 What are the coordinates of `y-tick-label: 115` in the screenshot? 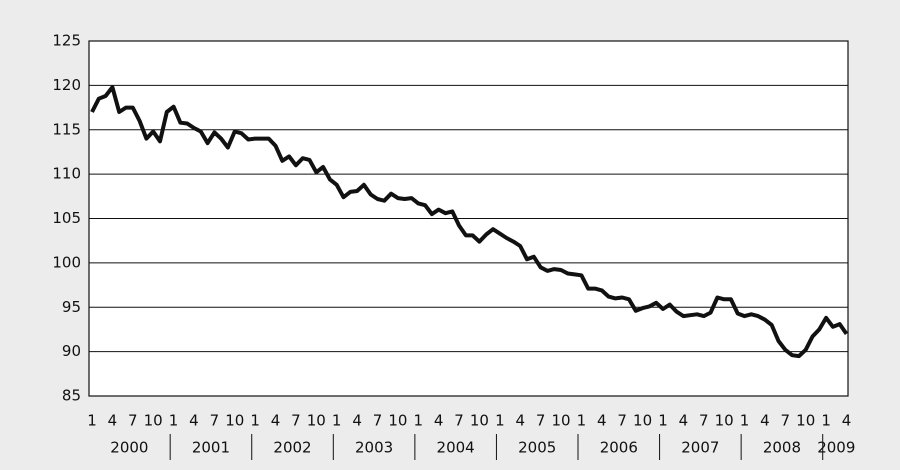 It's located at (66, 129).